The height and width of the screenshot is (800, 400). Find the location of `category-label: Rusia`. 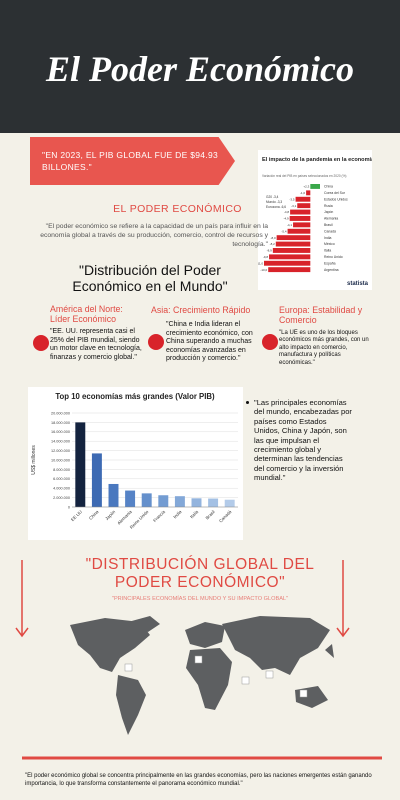

category-label: Rusia is located at coordinates (328, 206).